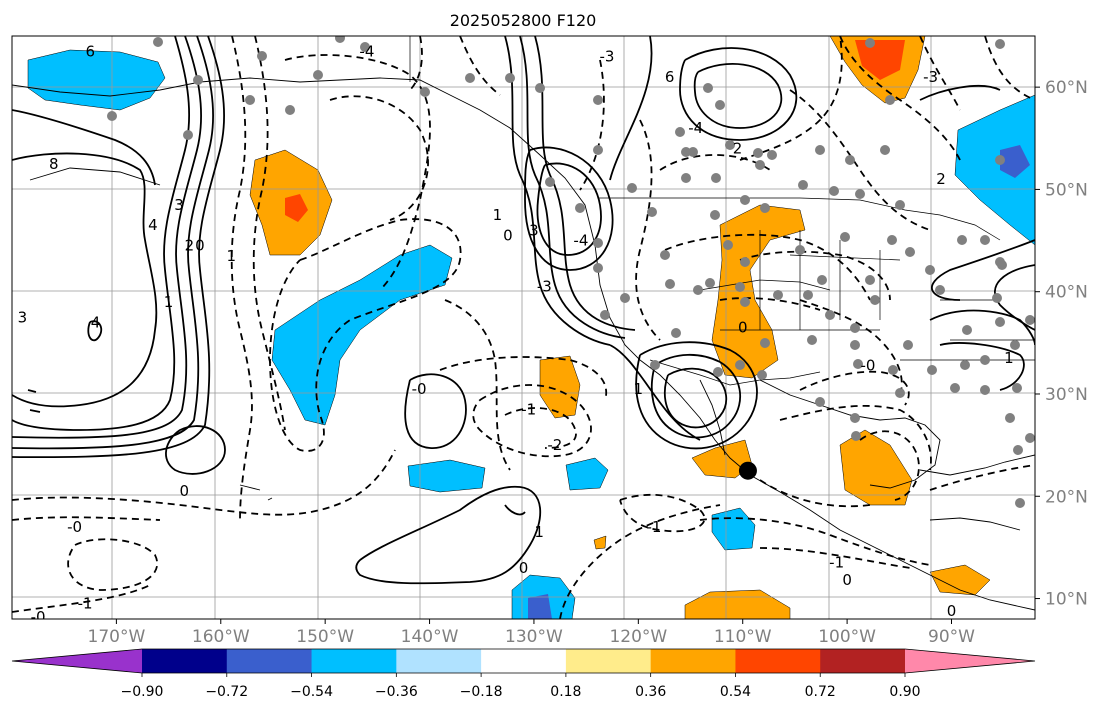  I want to click on marker-layer, so click(747, 470).